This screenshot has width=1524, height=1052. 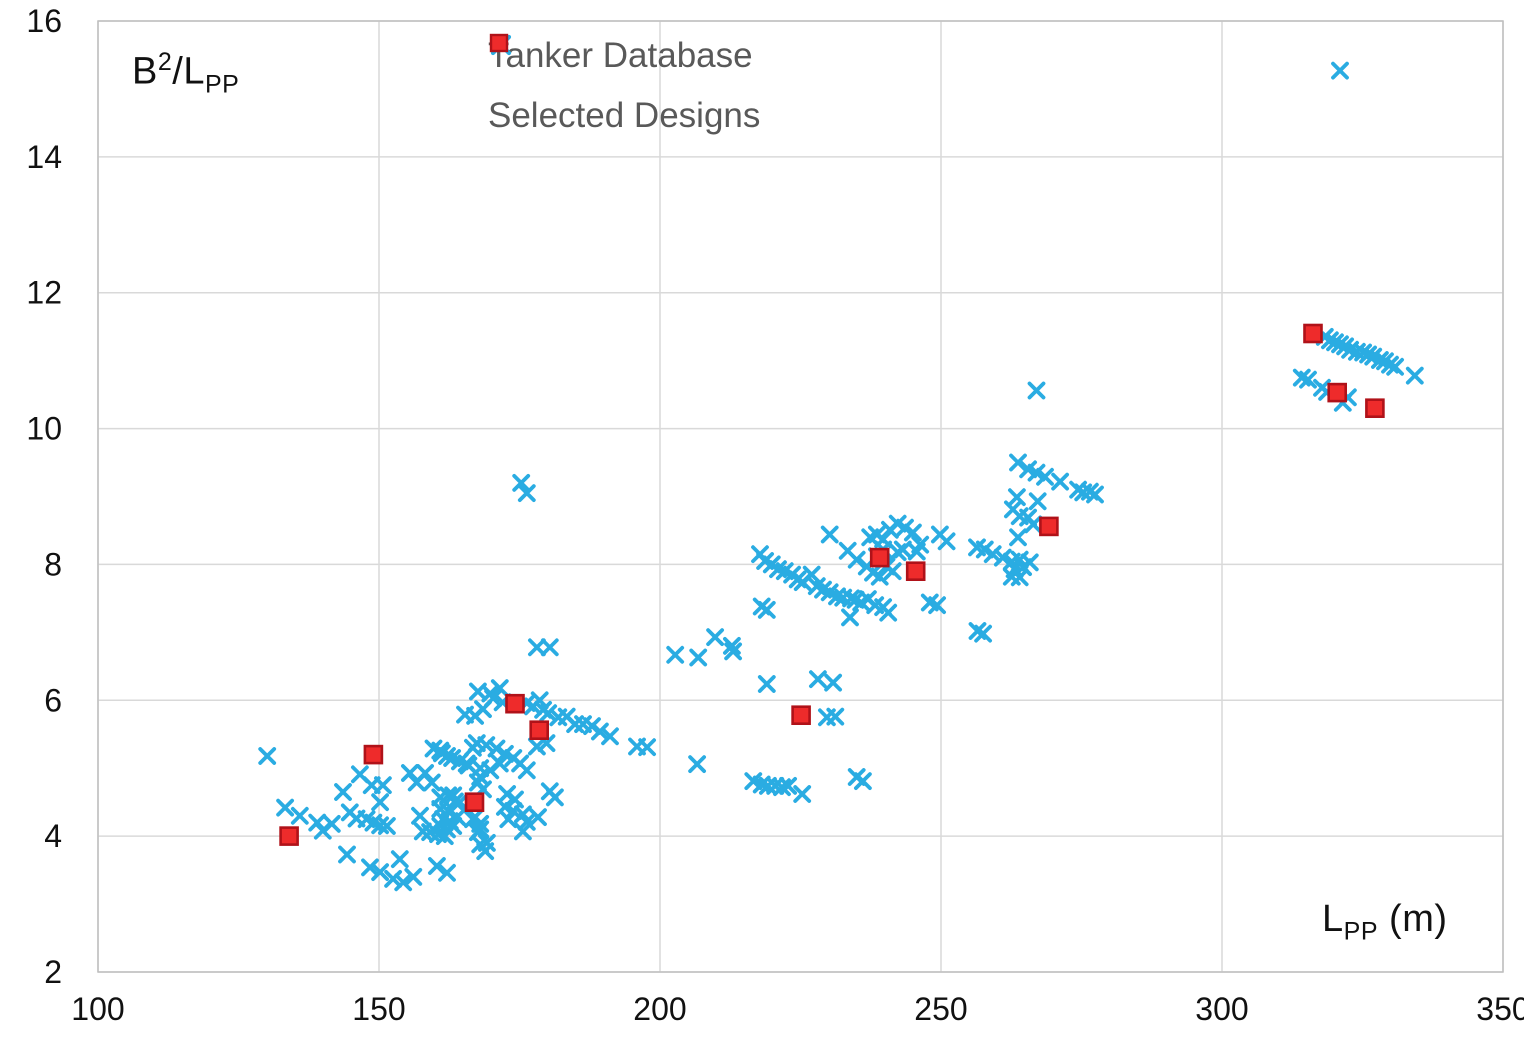 I want to click on x-title-unit: (m), so click(x=1413, y=919).